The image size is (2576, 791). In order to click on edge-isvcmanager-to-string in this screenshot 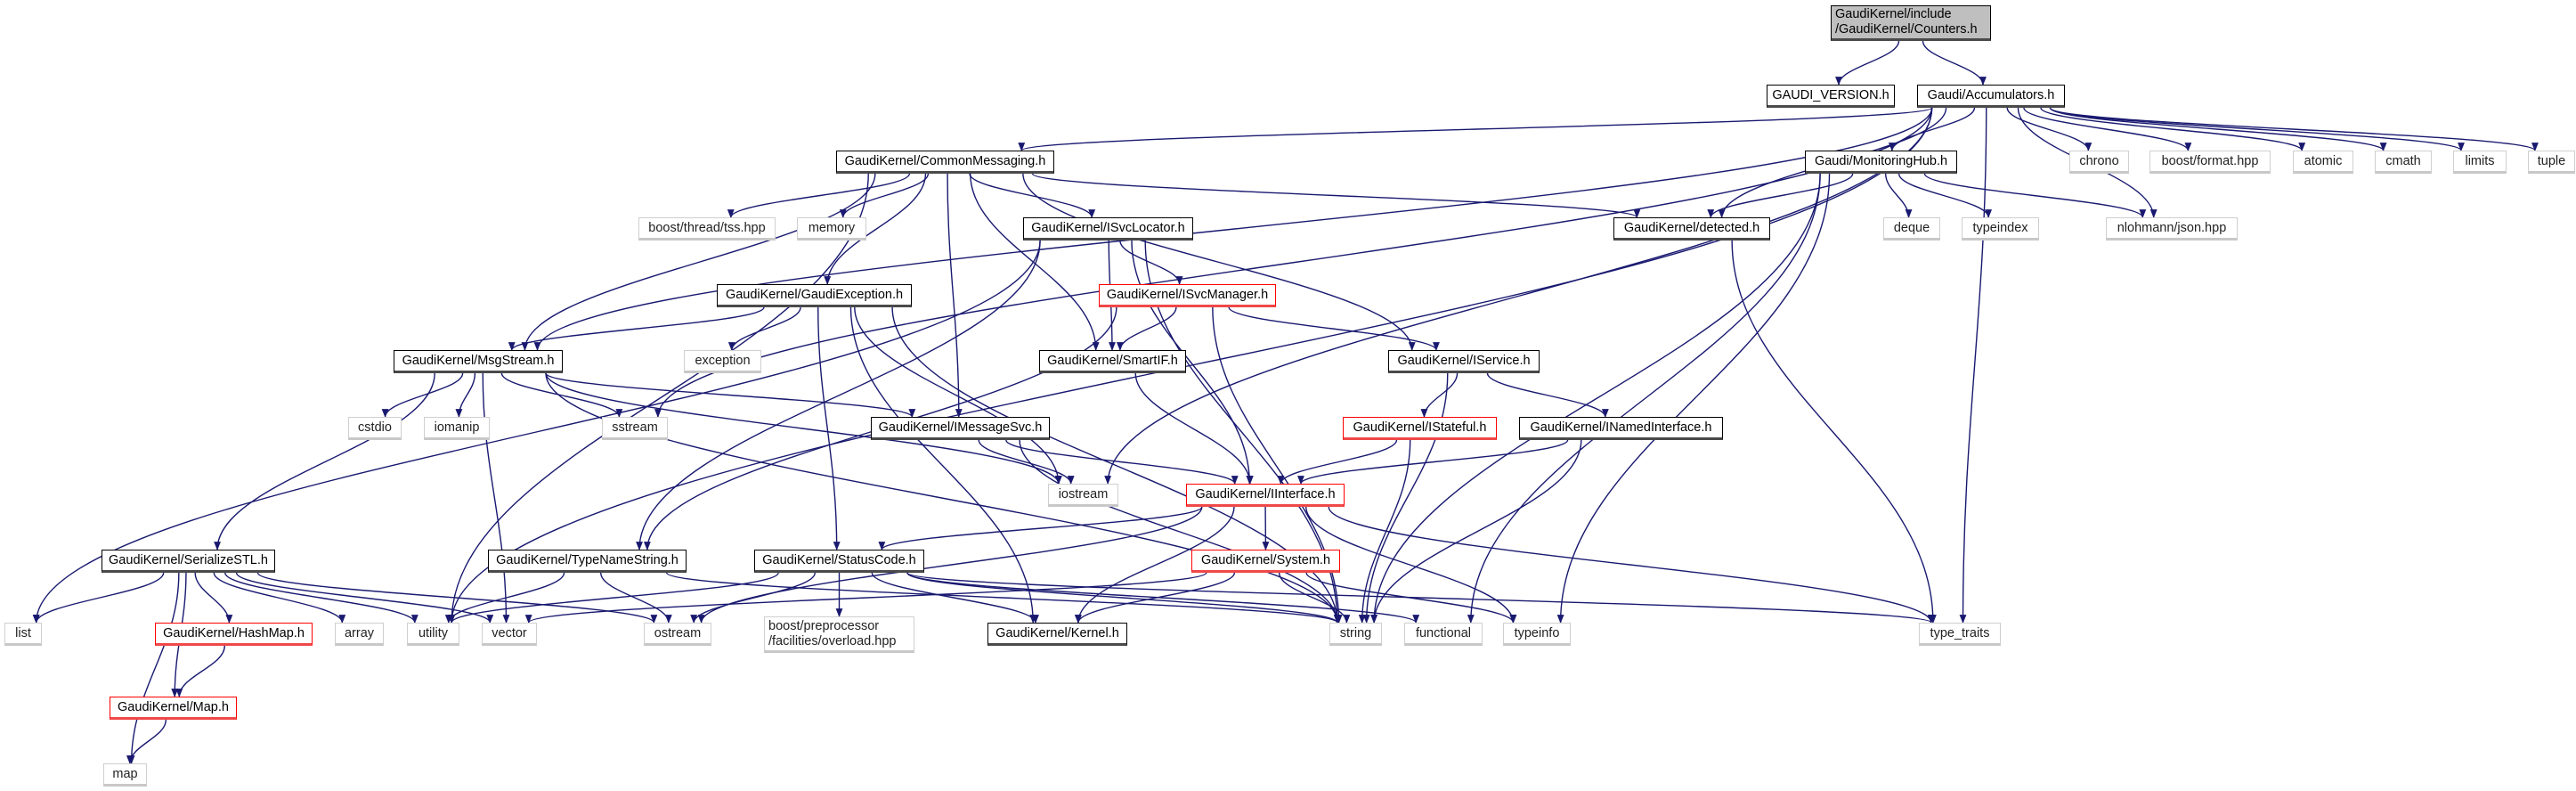, I will do `click(1277, 465)`.